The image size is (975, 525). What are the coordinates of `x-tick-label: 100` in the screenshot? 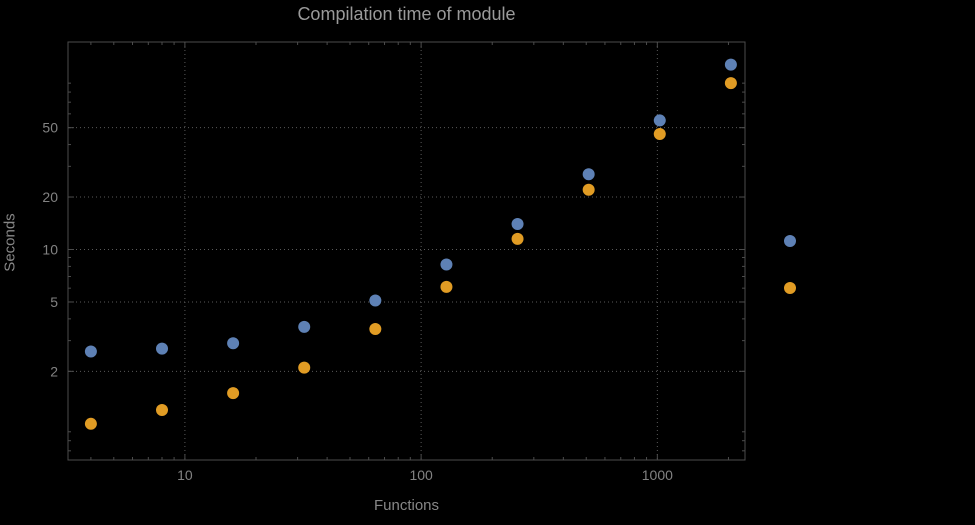 It's located at (421, 475).